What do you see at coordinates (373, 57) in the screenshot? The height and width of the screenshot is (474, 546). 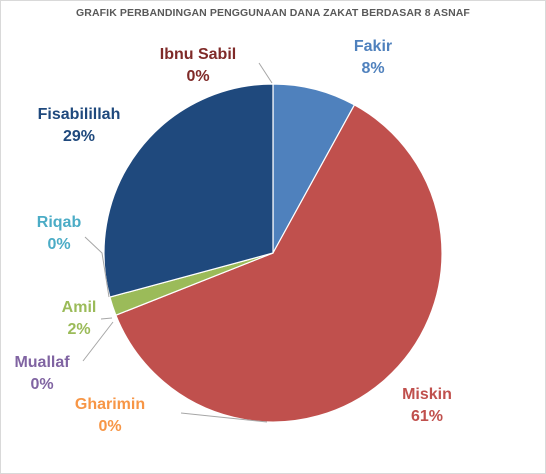 I see `data-label-fakir: Fakir 8%` at bounding box center [373, 57].